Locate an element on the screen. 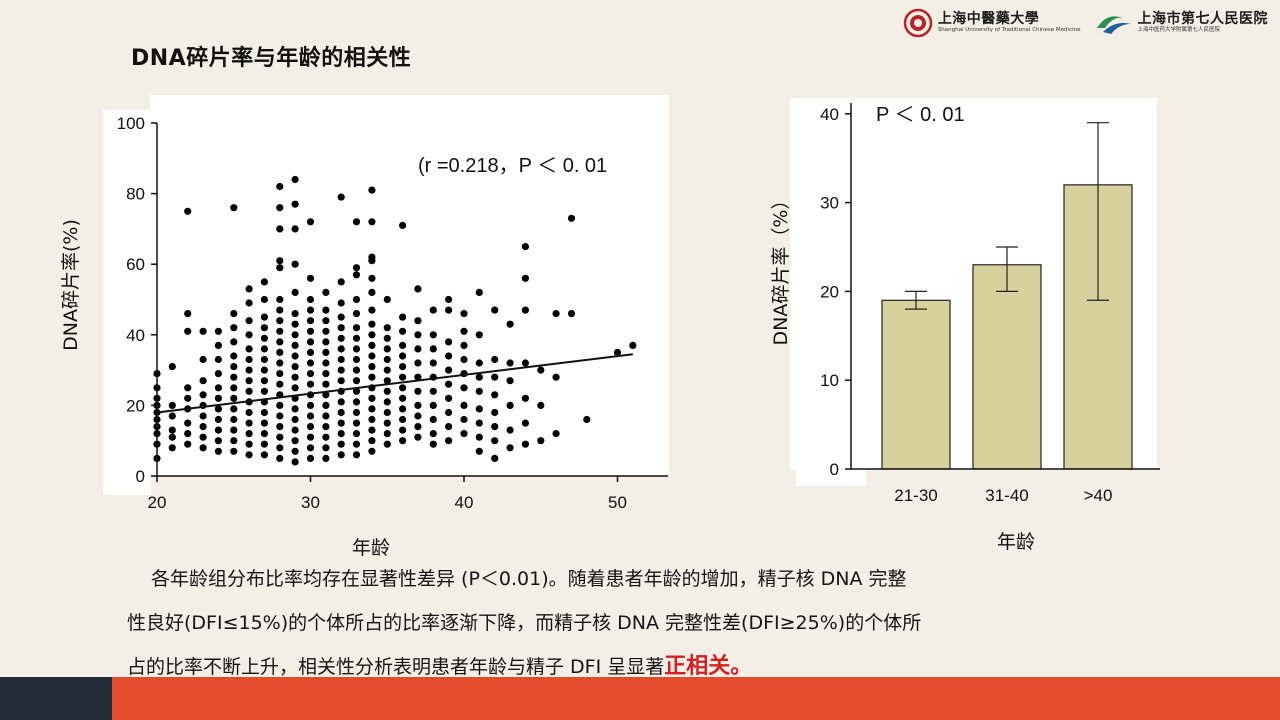 This screenshot has height=720, width=1280. paragraph-line-3: 占的比率不断上升，相关性分析表明患者年龄与精子 DFI 呈显著正相关。 is located at coordinates (614, 667).